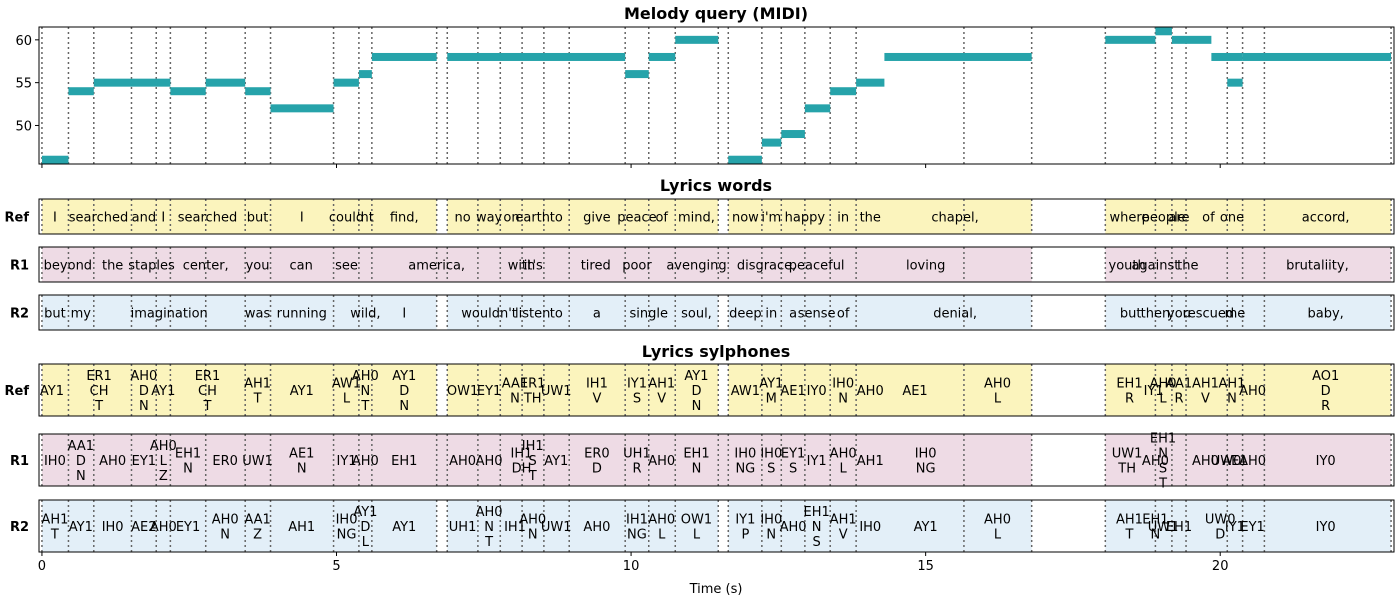 This screenshot has height=600, width=1400. What do you see at coordinates (925, 266) in the screenshot?
I see `word-label: loving` at bounding box center [925, 266].